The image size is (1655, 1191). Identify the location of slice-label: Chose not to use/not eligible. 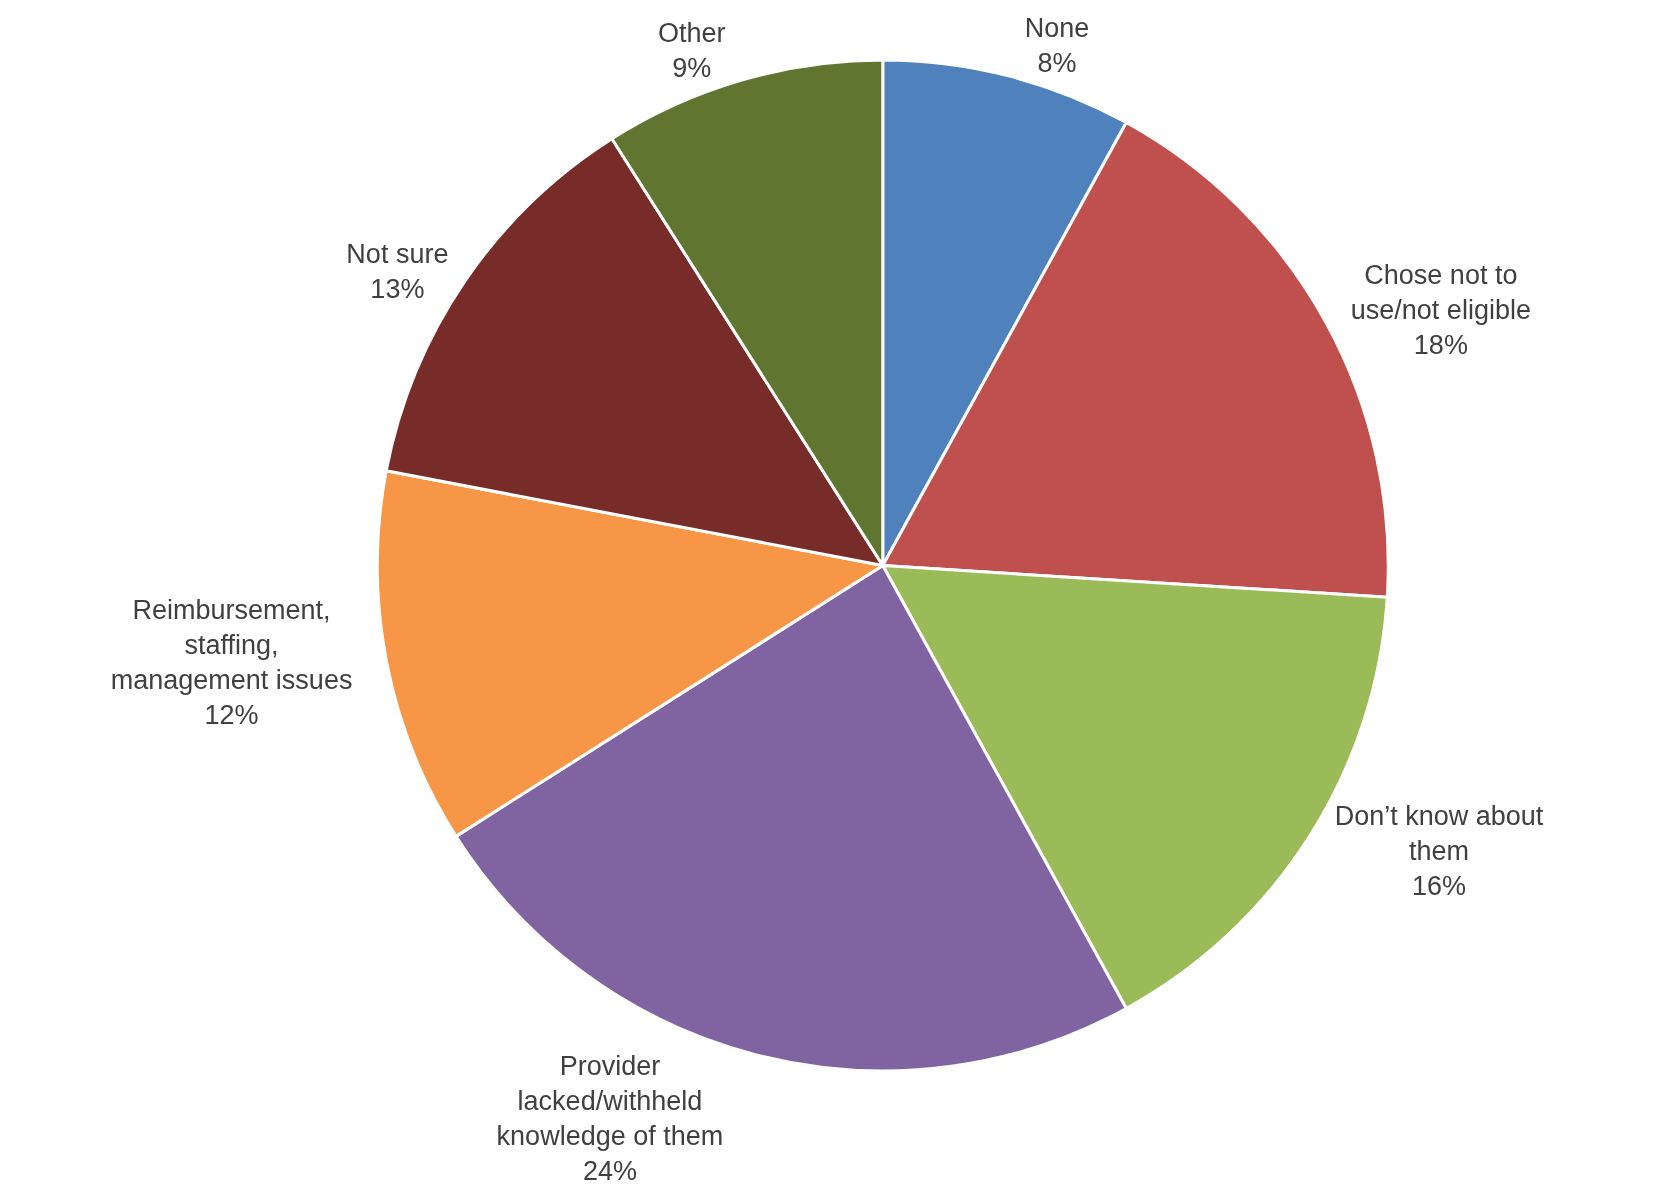
(1440, 293).